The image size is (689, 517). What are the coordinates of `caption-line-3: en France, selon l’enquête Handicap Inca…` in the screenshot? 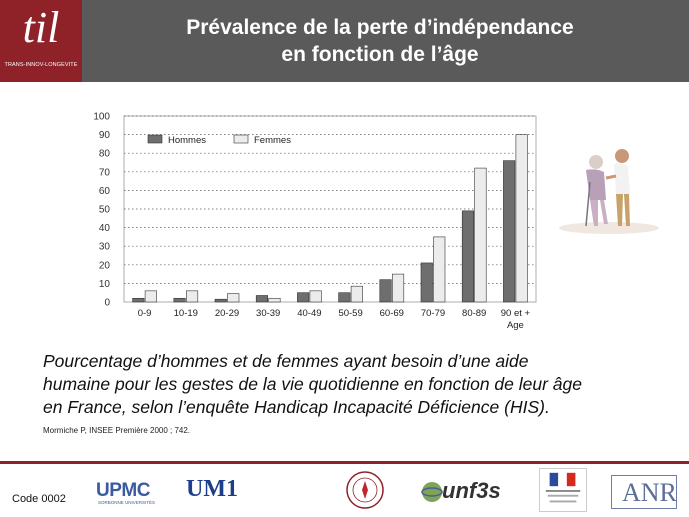 It's located at (296, 407).